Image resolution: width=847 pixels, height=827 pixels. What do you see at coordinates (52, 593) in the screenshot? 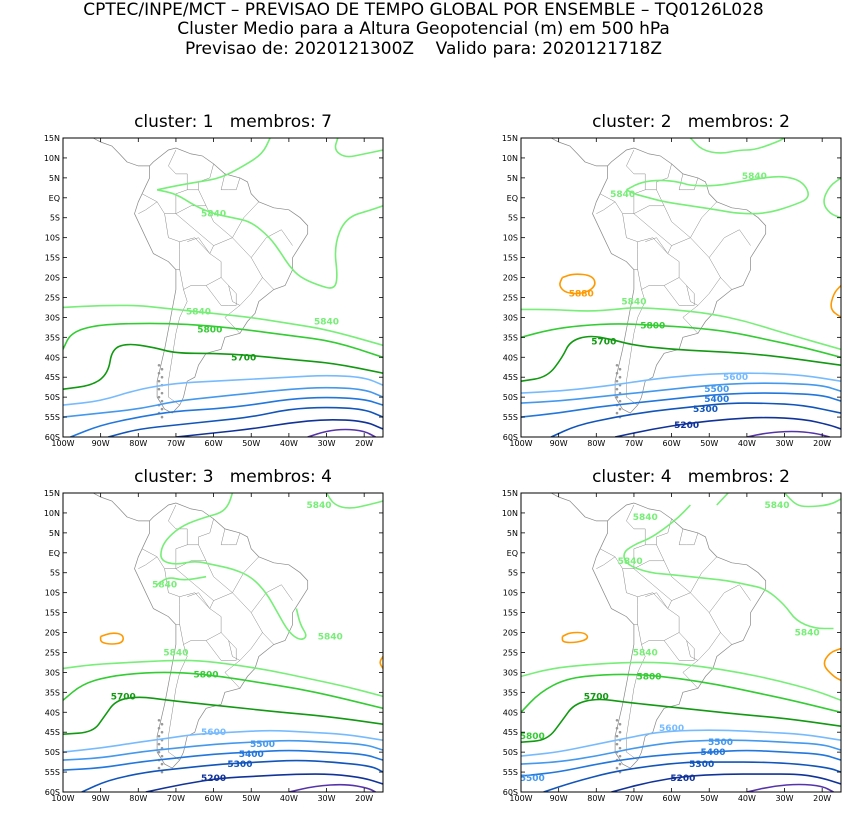
I see `lat-label: 10S` at bounding box center [52, 593].